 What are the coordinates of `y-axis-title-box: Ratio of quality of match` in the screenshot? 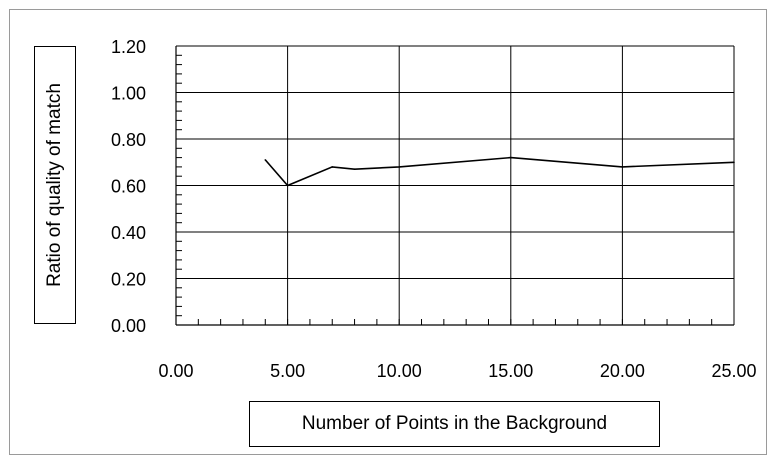 It's located at (55, 185).